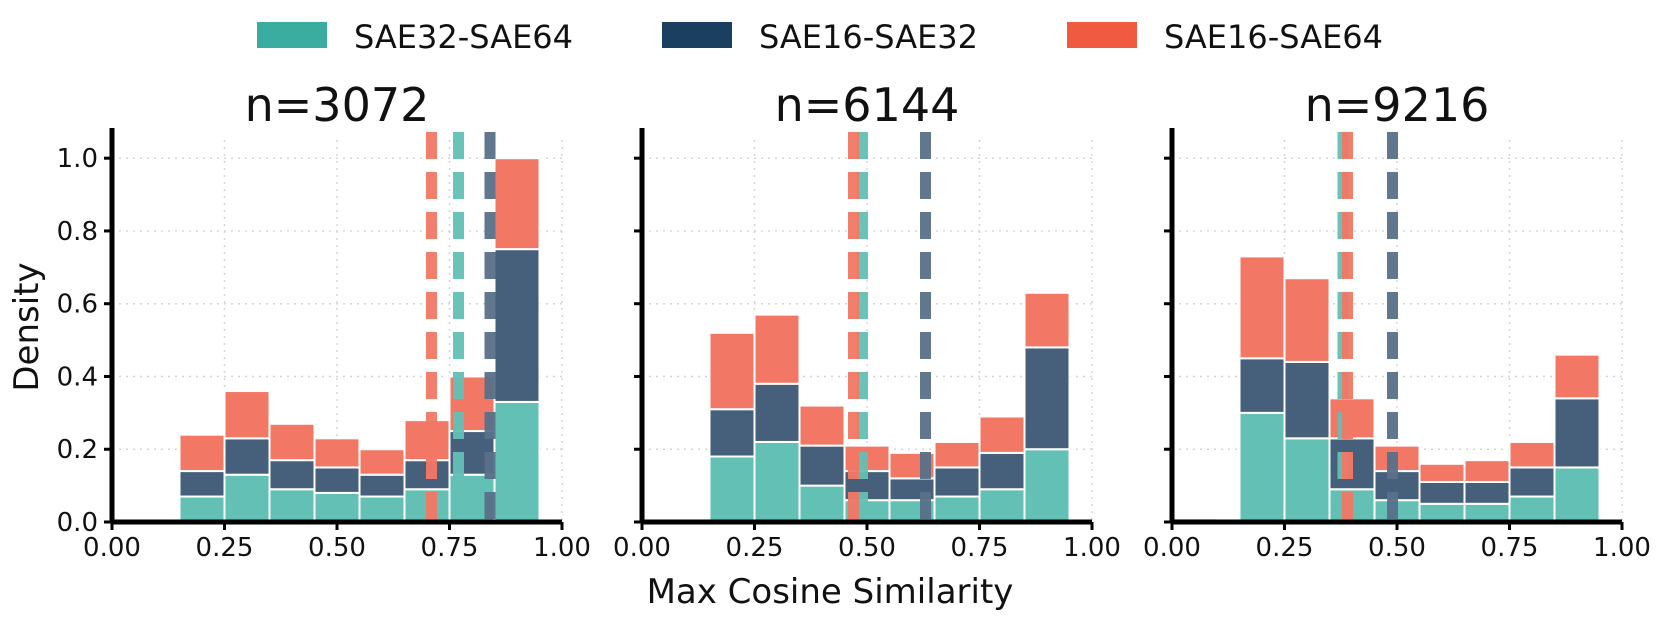  Describe the element at coordinates (77, 305) in the screenshot. I see `y-tick-label: 0.6` at that location.